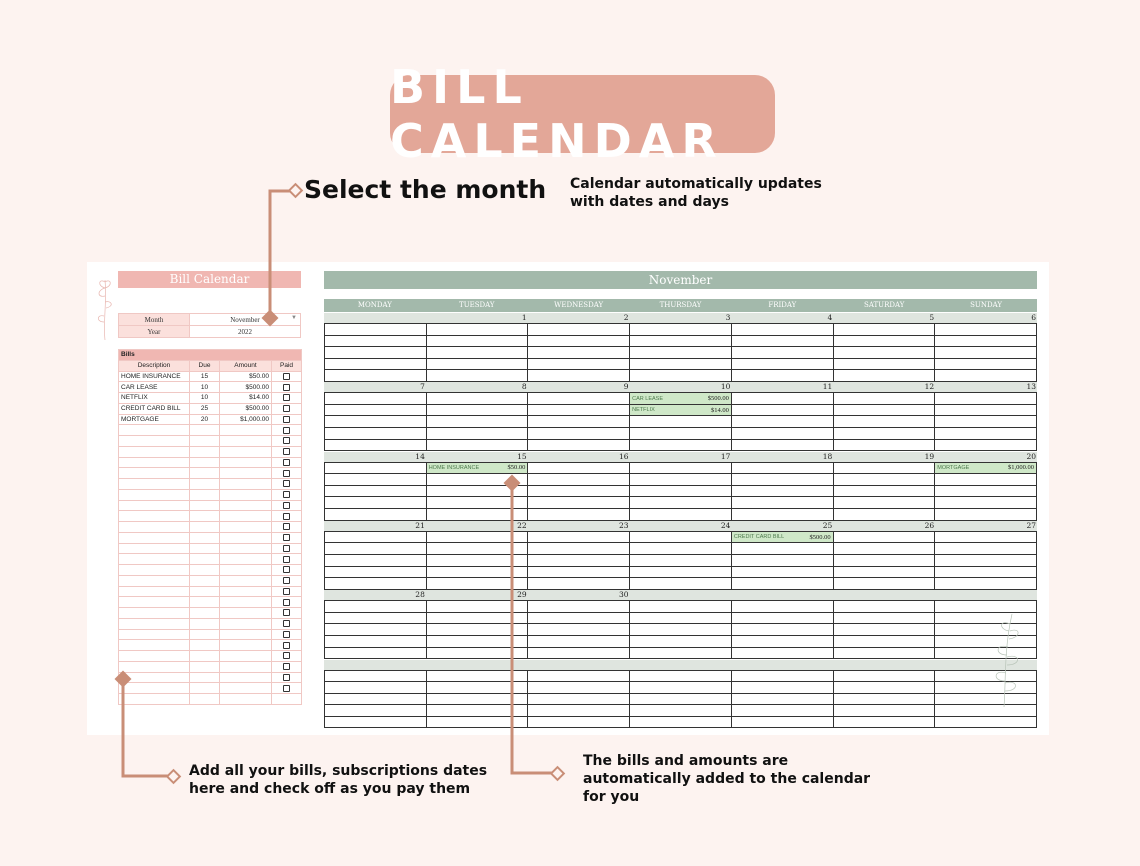  What do you see at coordinates (245, 331) in the screenshot?
I see `year-field: 2022` at bounding box center [245, 331].